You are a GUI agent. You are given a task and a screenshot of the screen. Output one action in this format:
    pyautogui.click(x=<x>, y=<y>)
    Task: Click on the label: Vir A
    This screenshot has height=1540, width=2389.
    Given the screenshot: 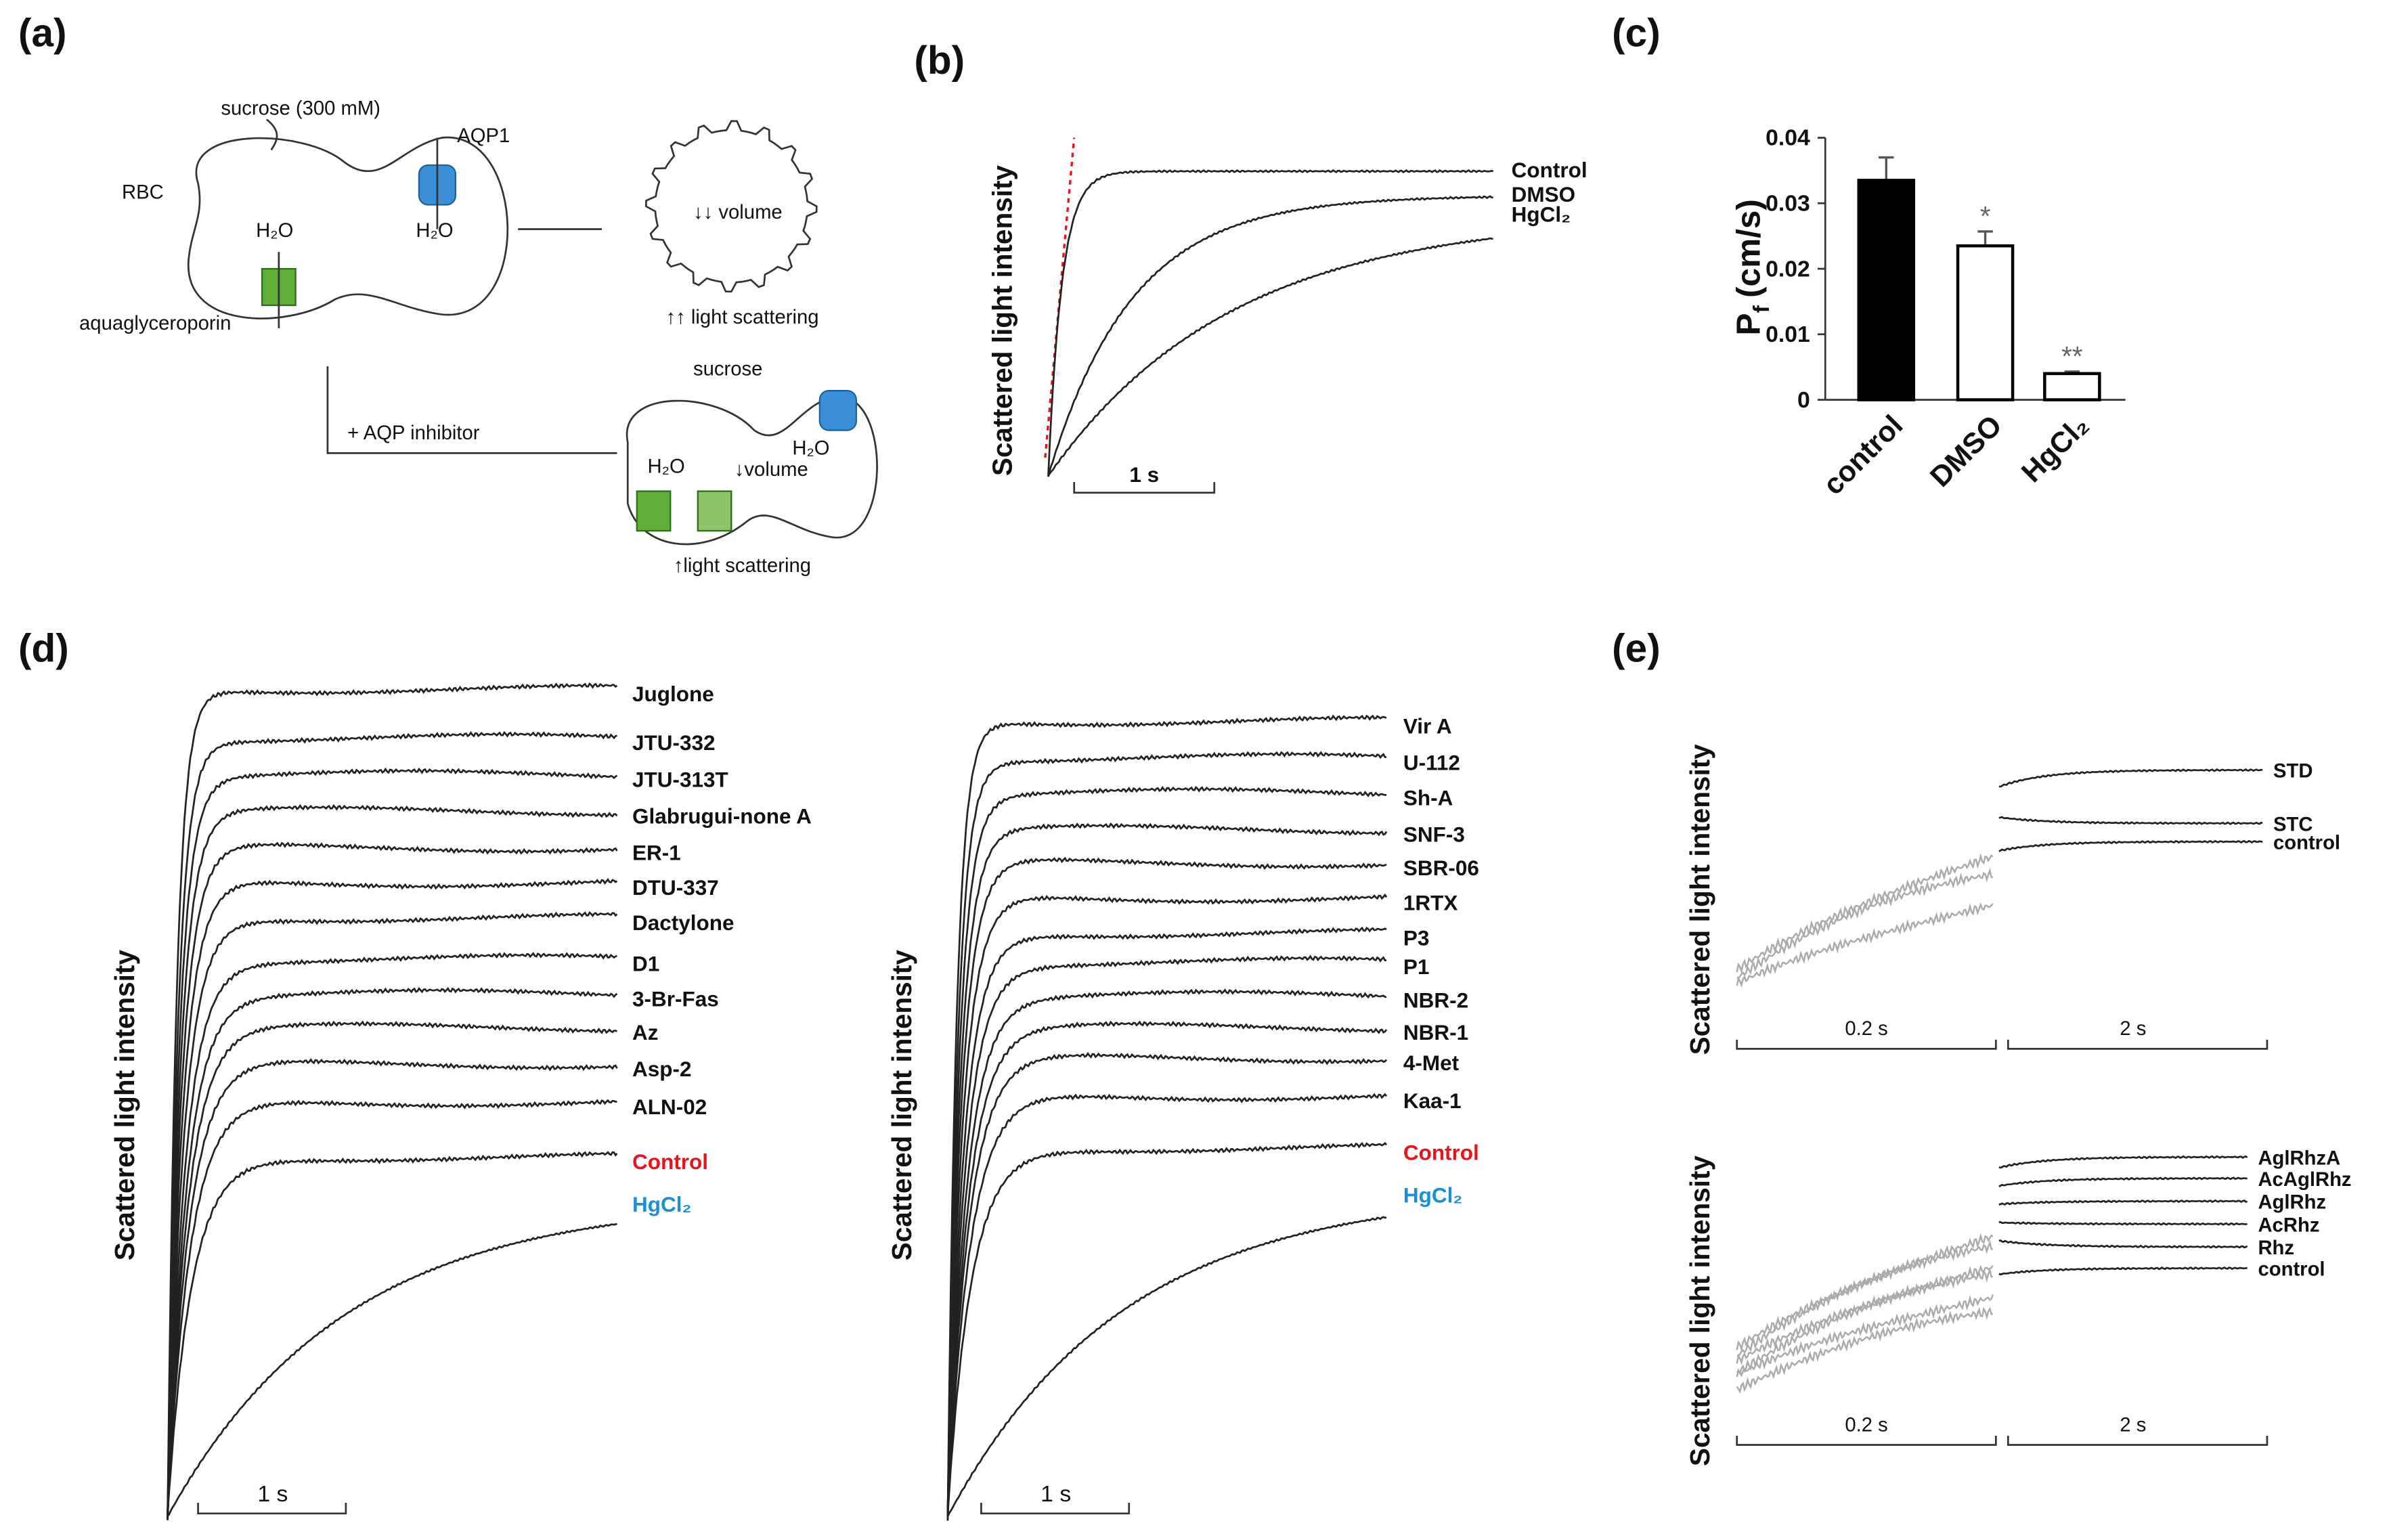 What is the action you would take?
    pyautogui.click(x=1427, y=726)
    